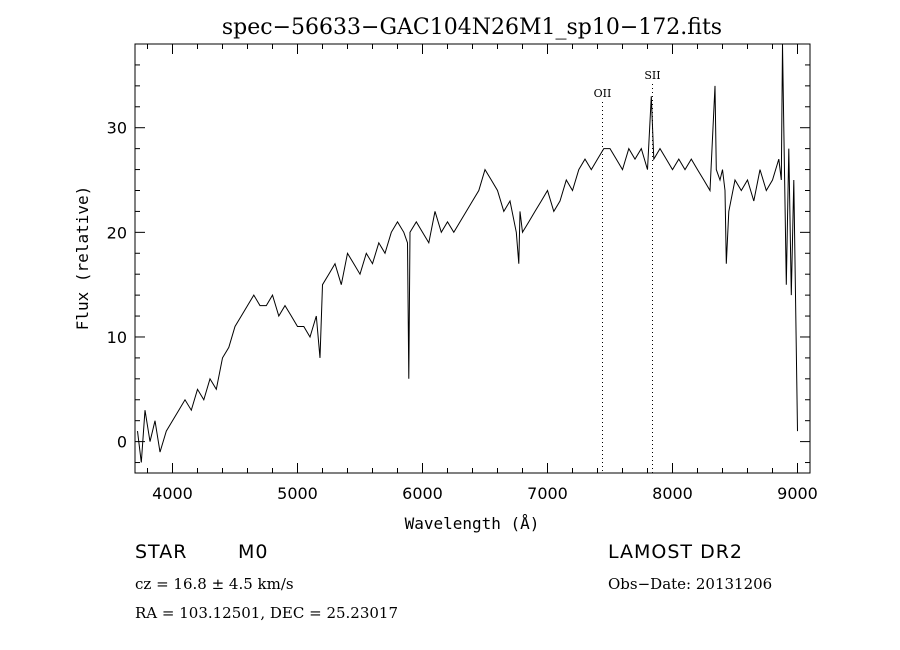 Image resolution: width=900 pixels, height=650 pixels. What do you see at coordinates (472, 523) in the screenshot?
I see `x-axis-label: Wavelength (Å)` at bounding box center [472, 523].